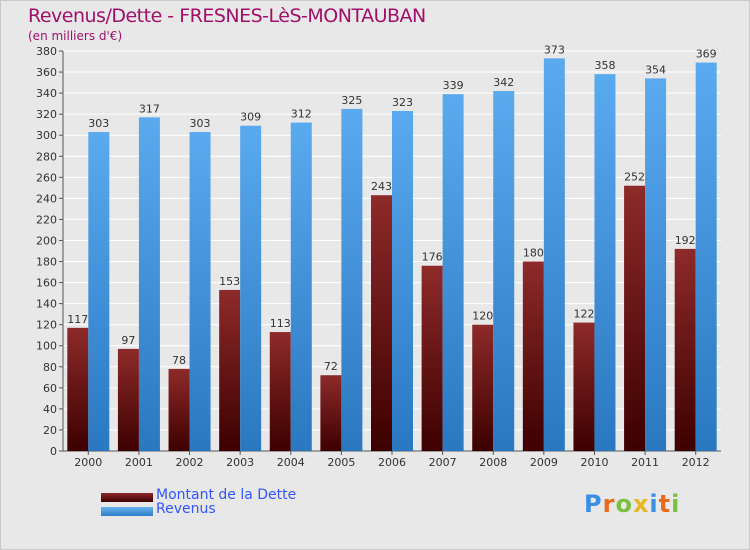 The width and height of the screenshot is (750, 550). Describe the element at coordinates (533, 253) in the screenshot. I see `data-label: 180` at that location.